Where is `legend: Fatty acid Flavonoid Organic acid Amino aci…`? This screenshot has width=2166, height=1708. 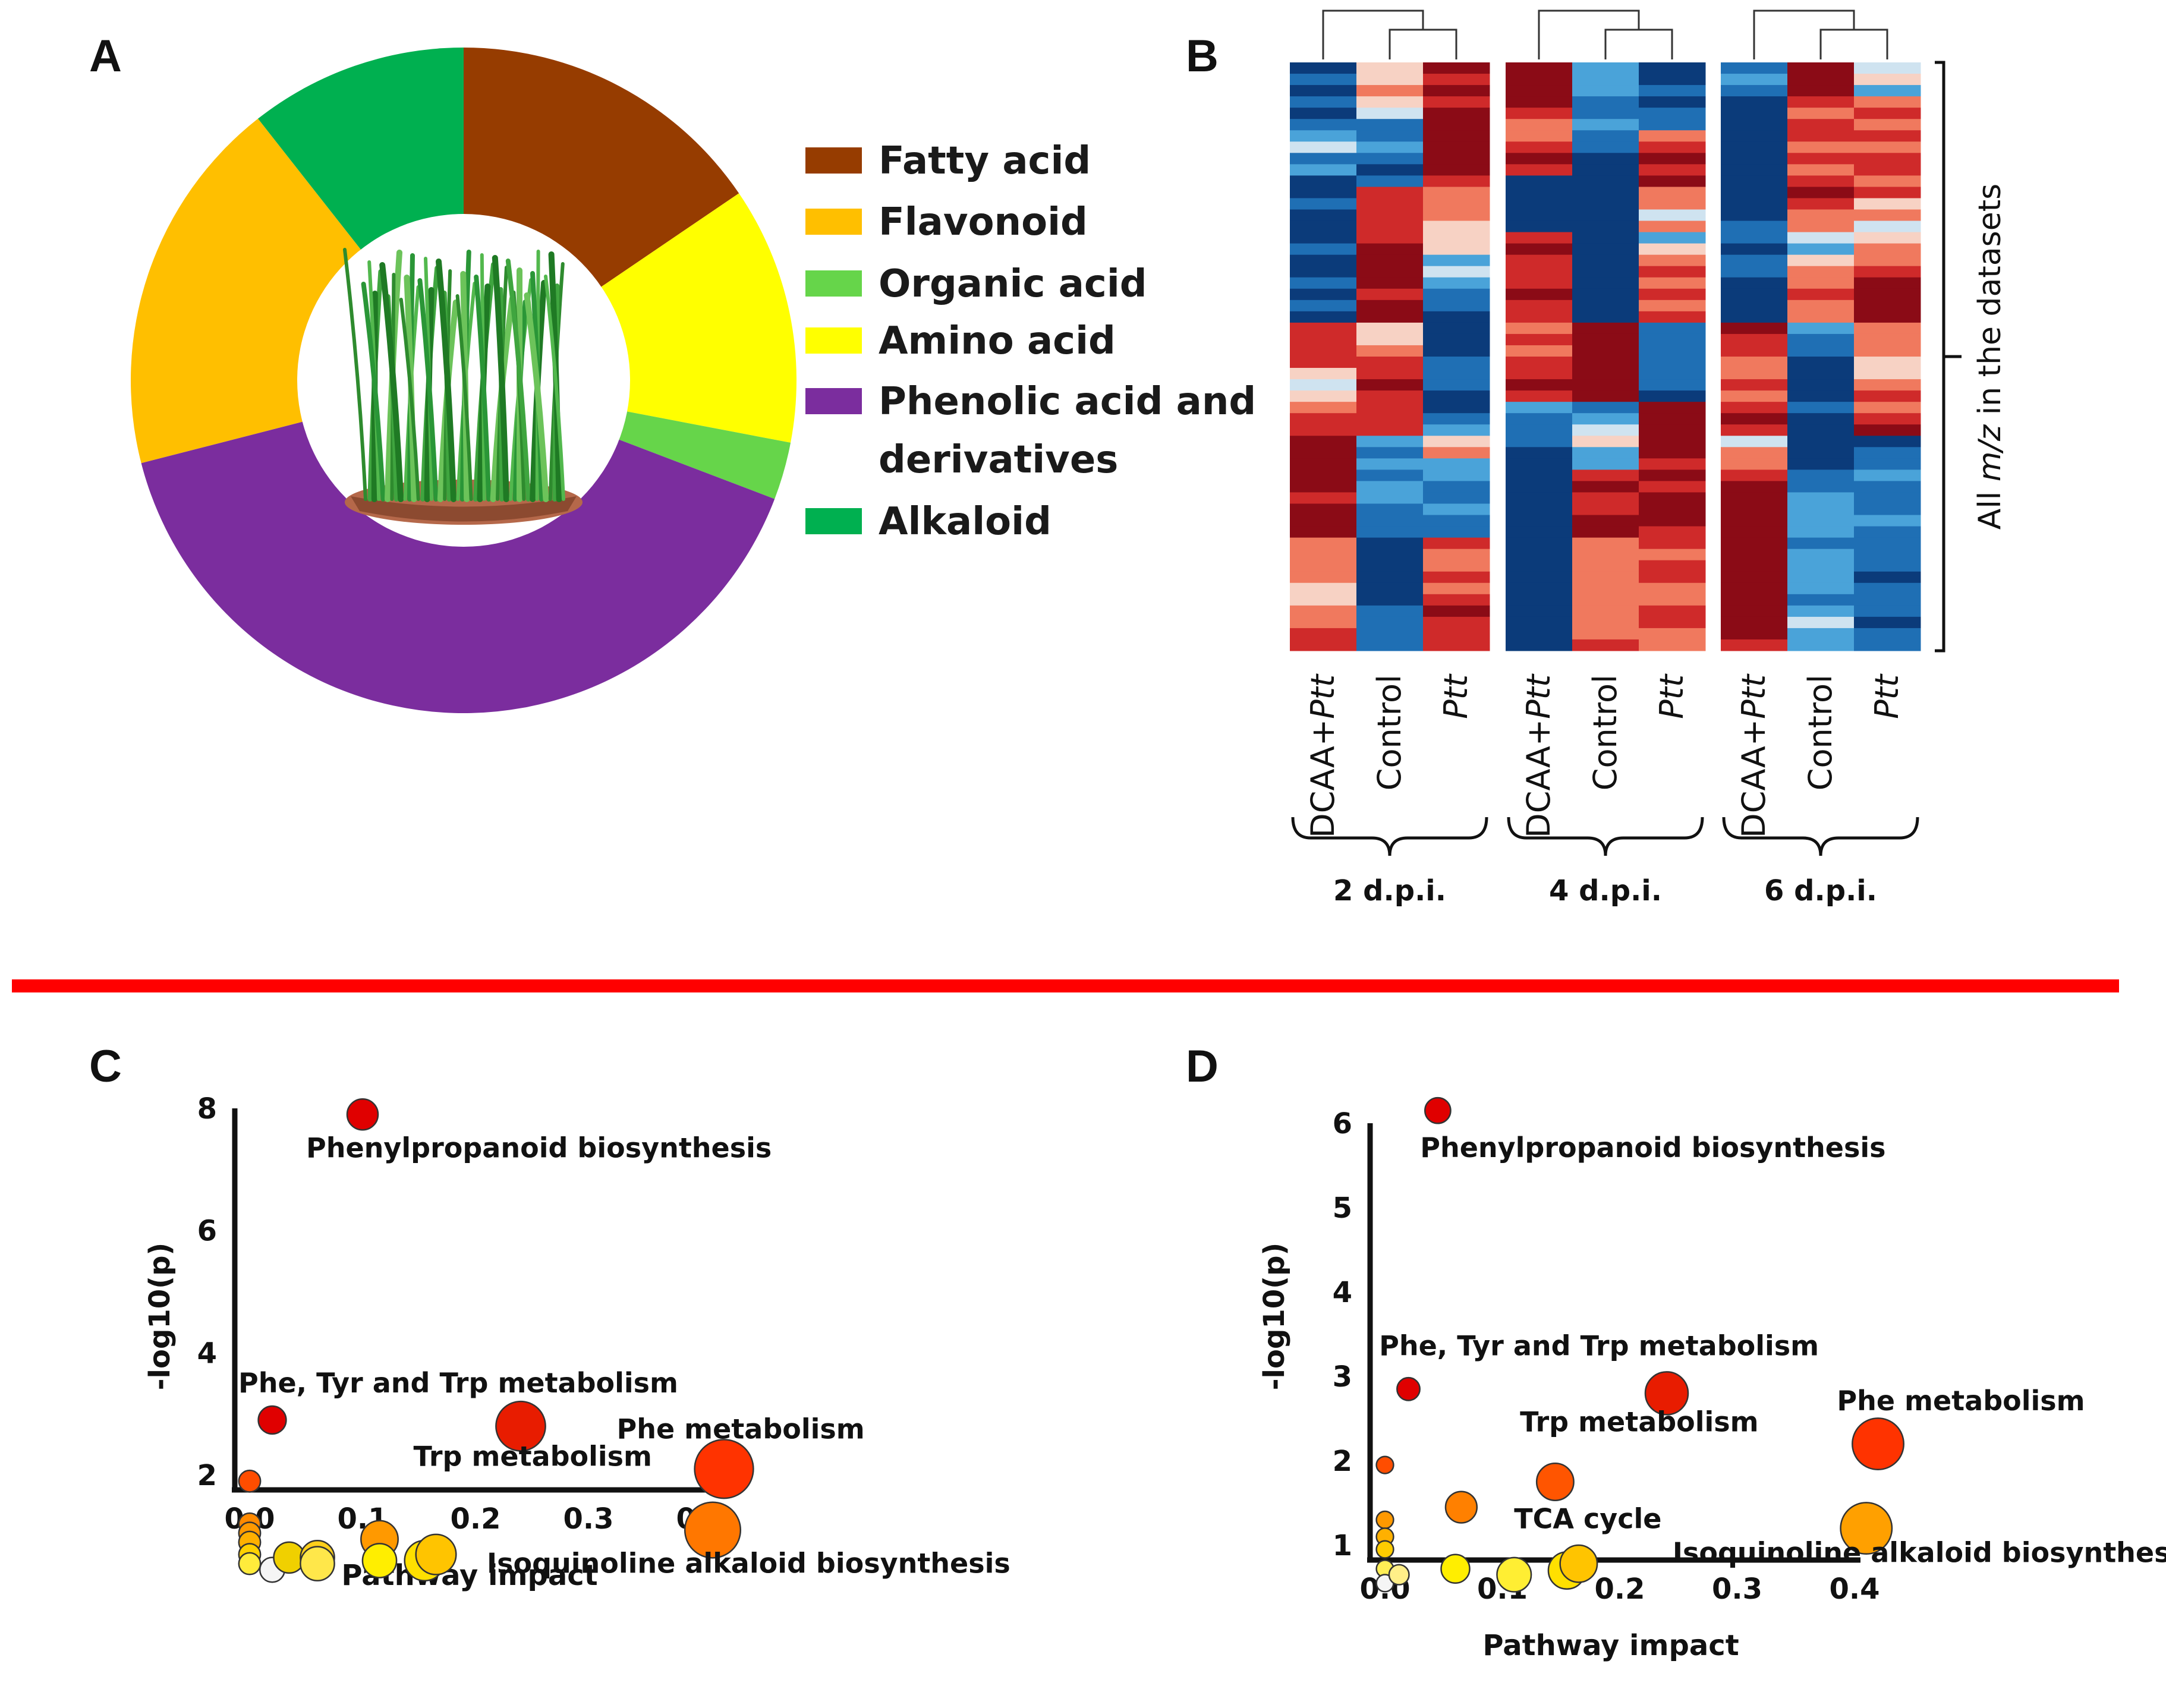 legend: Fatty acid Flavonoid Organic acid Amino aci… is located at coordinates (1030, 341).